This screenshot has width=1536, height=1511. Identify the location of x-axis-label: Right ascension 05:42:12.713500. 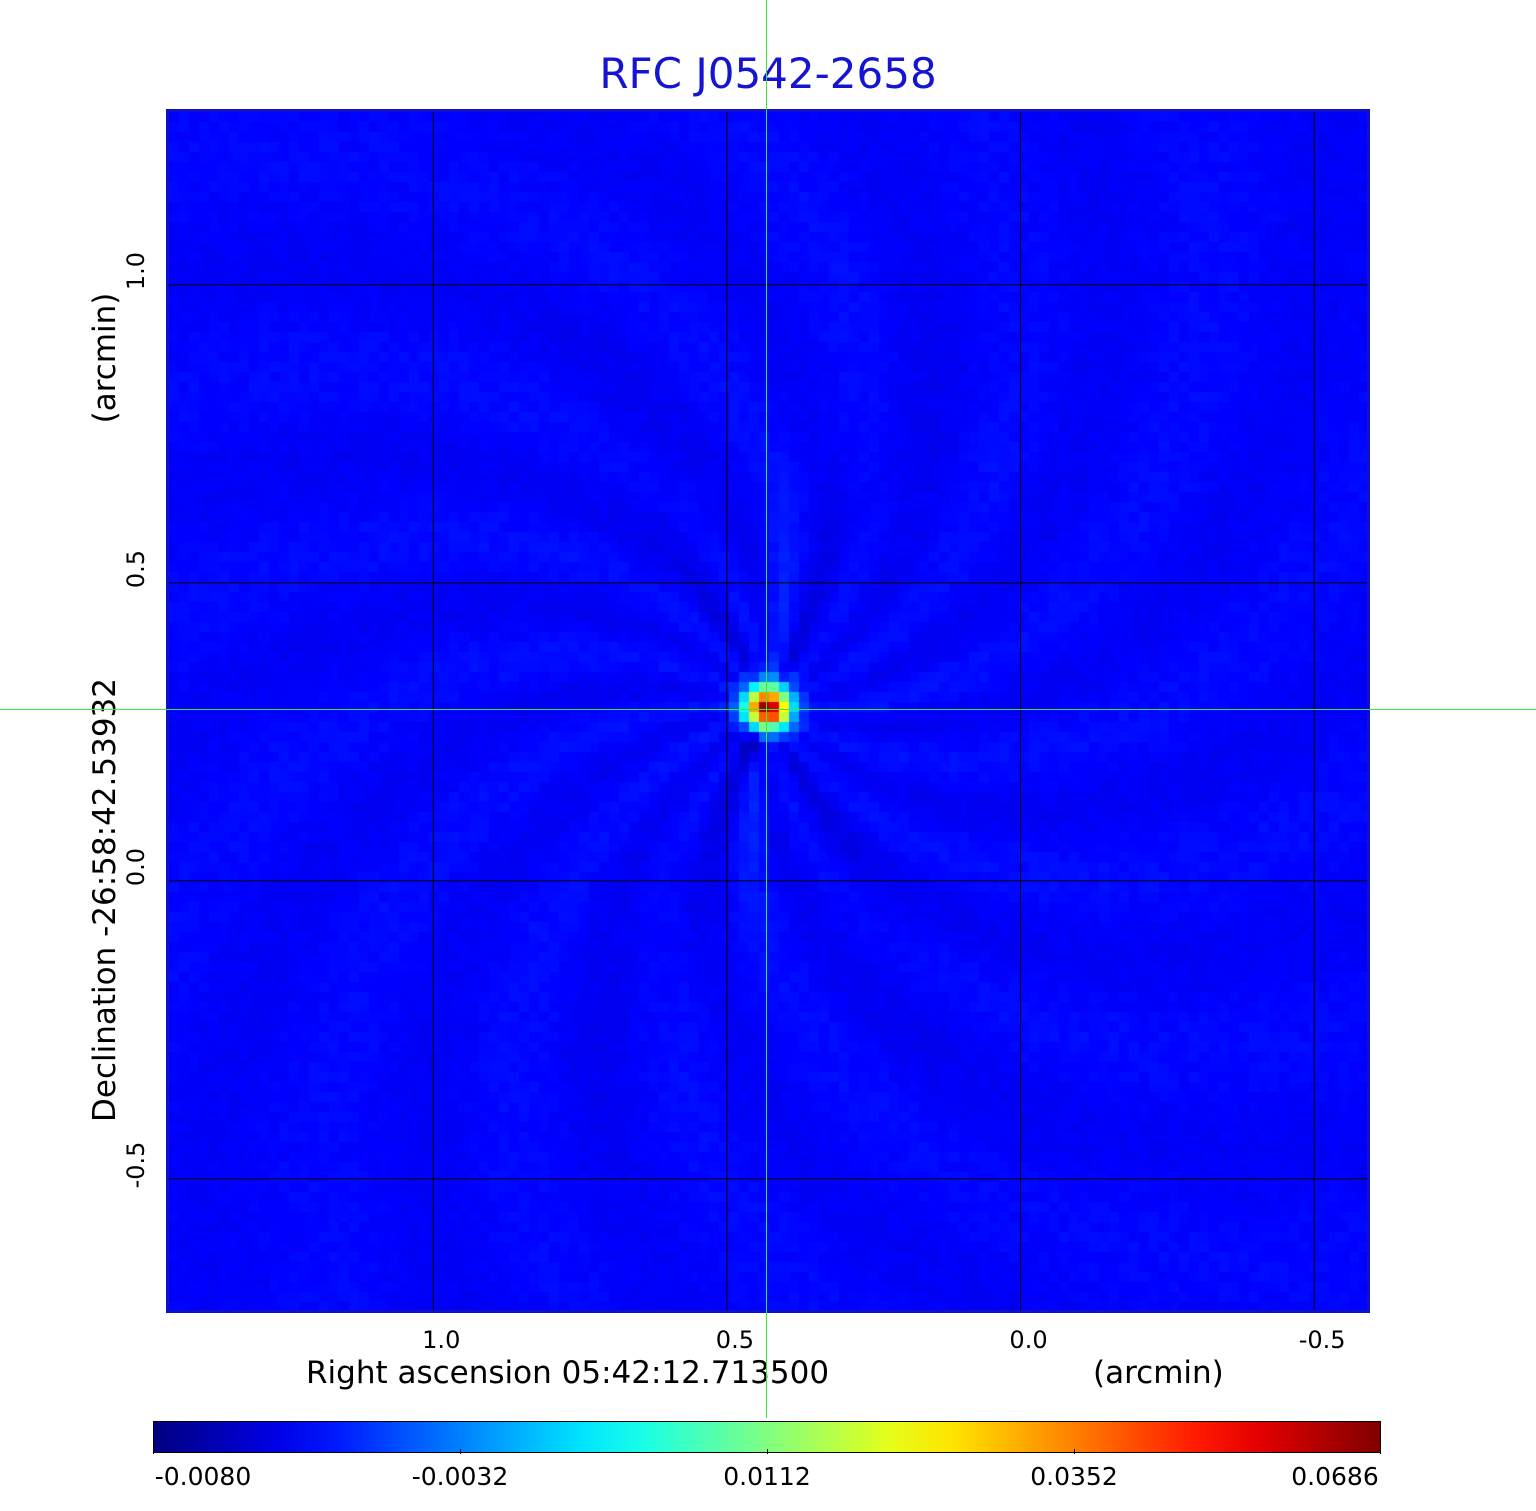
(568, 1373).